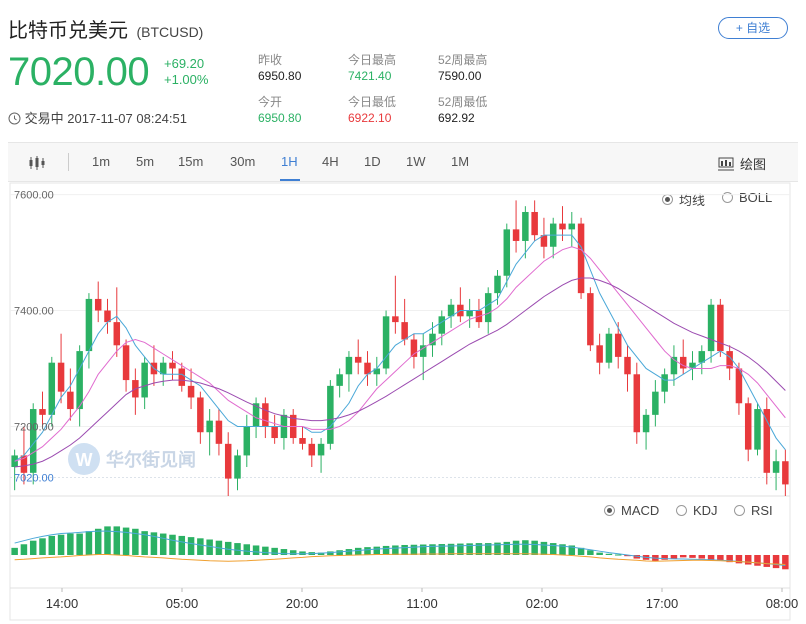  What do you see at coordinates (726, 163) in the screenshot?
I see `draw-icon` at bounding box center [726, 163].